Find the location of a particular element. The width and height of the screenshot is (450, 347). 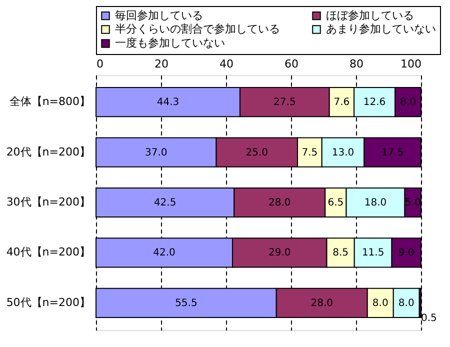

data-label: 18.0 is located at coordinates (375, 203).